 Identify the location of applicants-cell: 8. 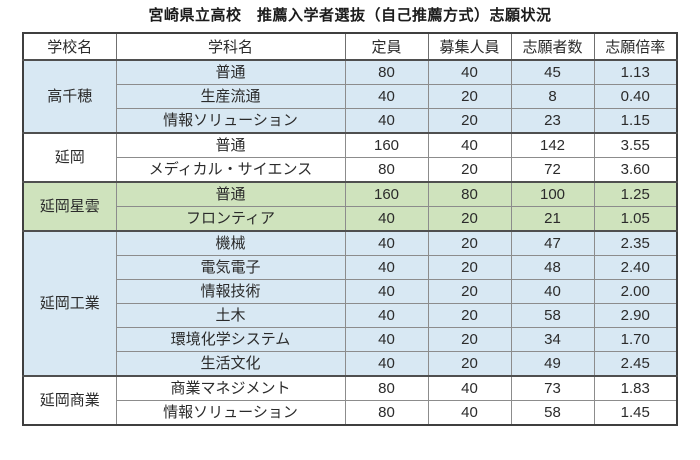
(552, 96).